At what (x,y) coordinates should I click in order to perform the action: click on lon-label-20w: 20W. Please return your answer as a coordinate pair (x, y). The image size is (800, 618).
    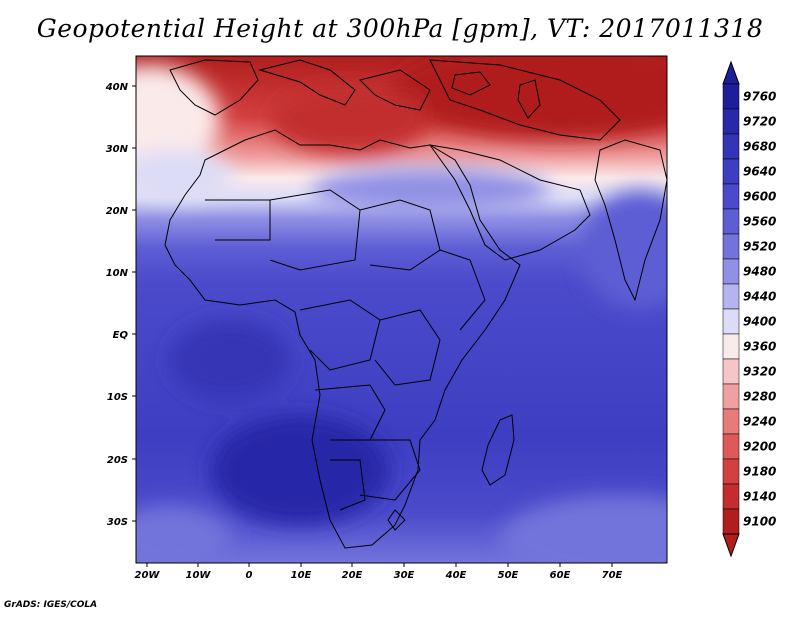
    Looking at the image, I should click on (148, 575).